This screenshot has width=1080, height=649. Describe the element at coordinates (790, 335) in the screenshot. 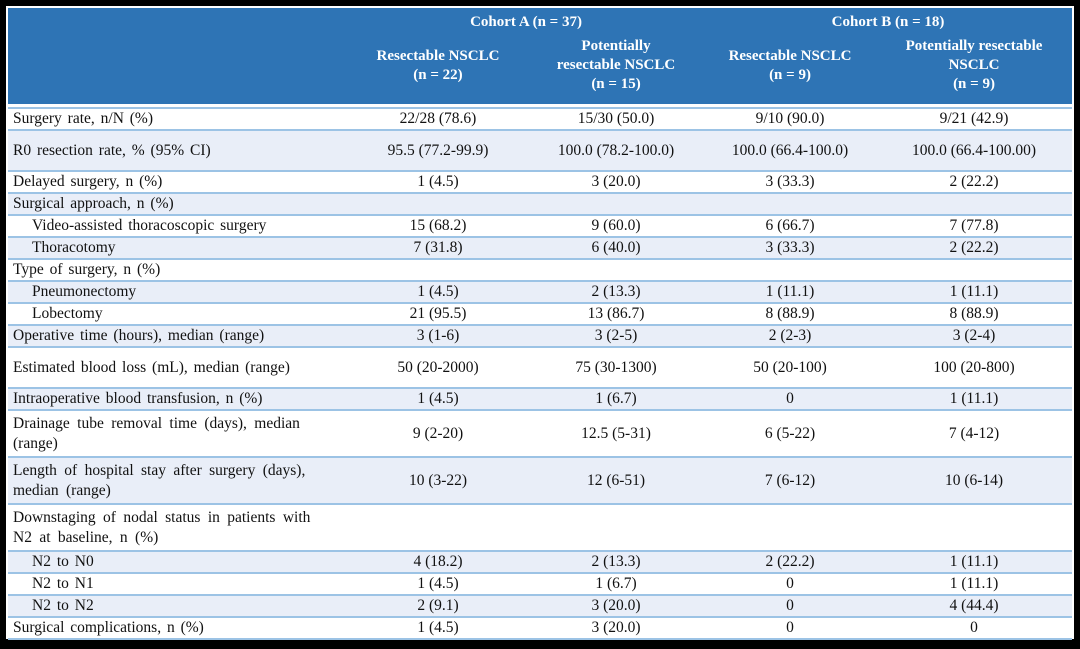

I see `data-cell: 2 (2-3)` at that location.